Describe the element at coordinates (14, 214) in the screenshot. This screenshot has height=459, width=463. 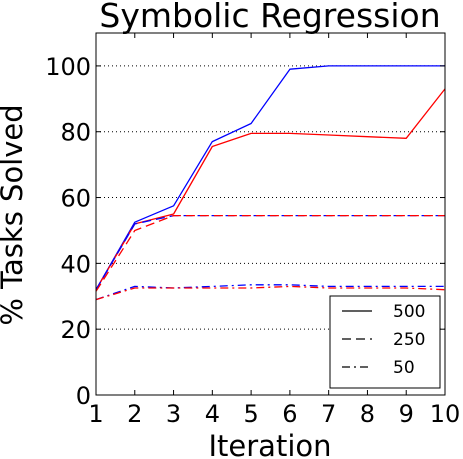
I see `y-axis-label: % Tasks Solved` at that location.